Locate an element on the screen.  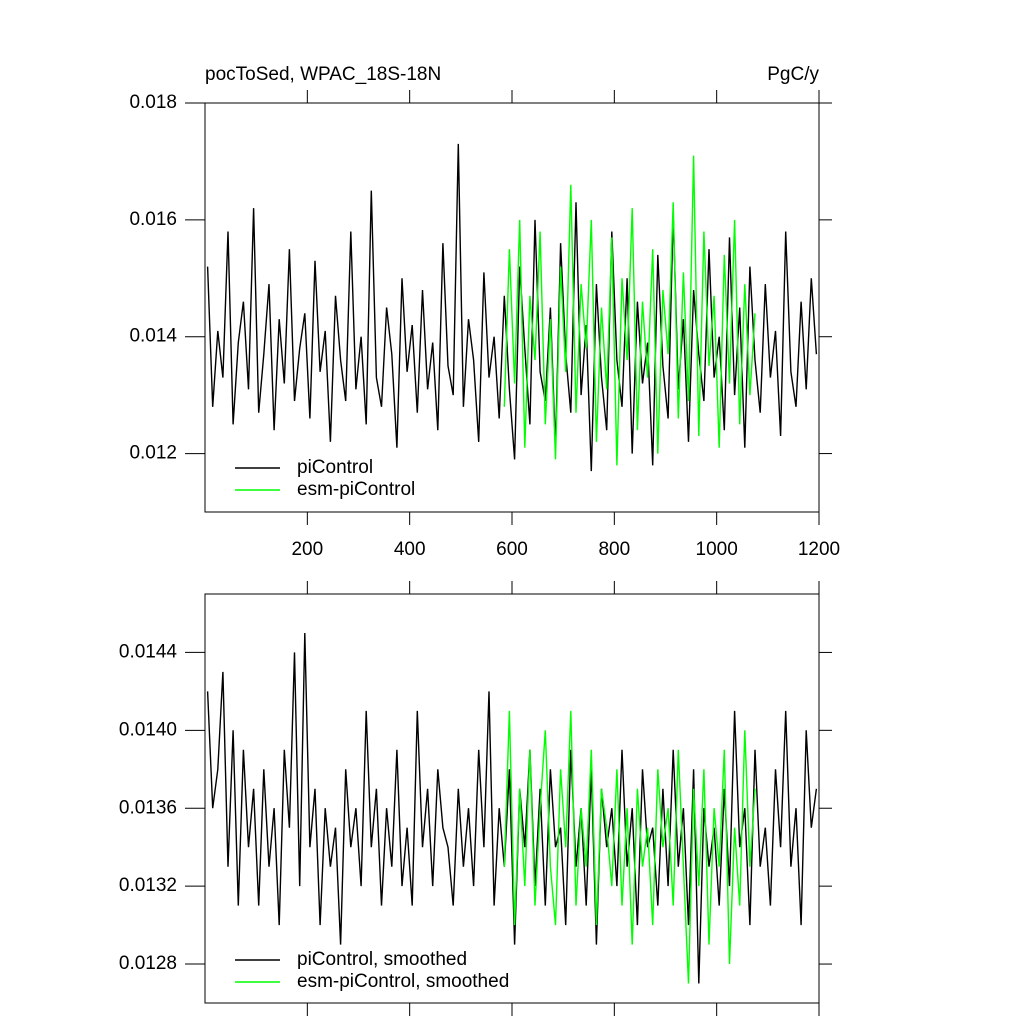
x-tick-label: 400 is located at coordinates (410, 549).